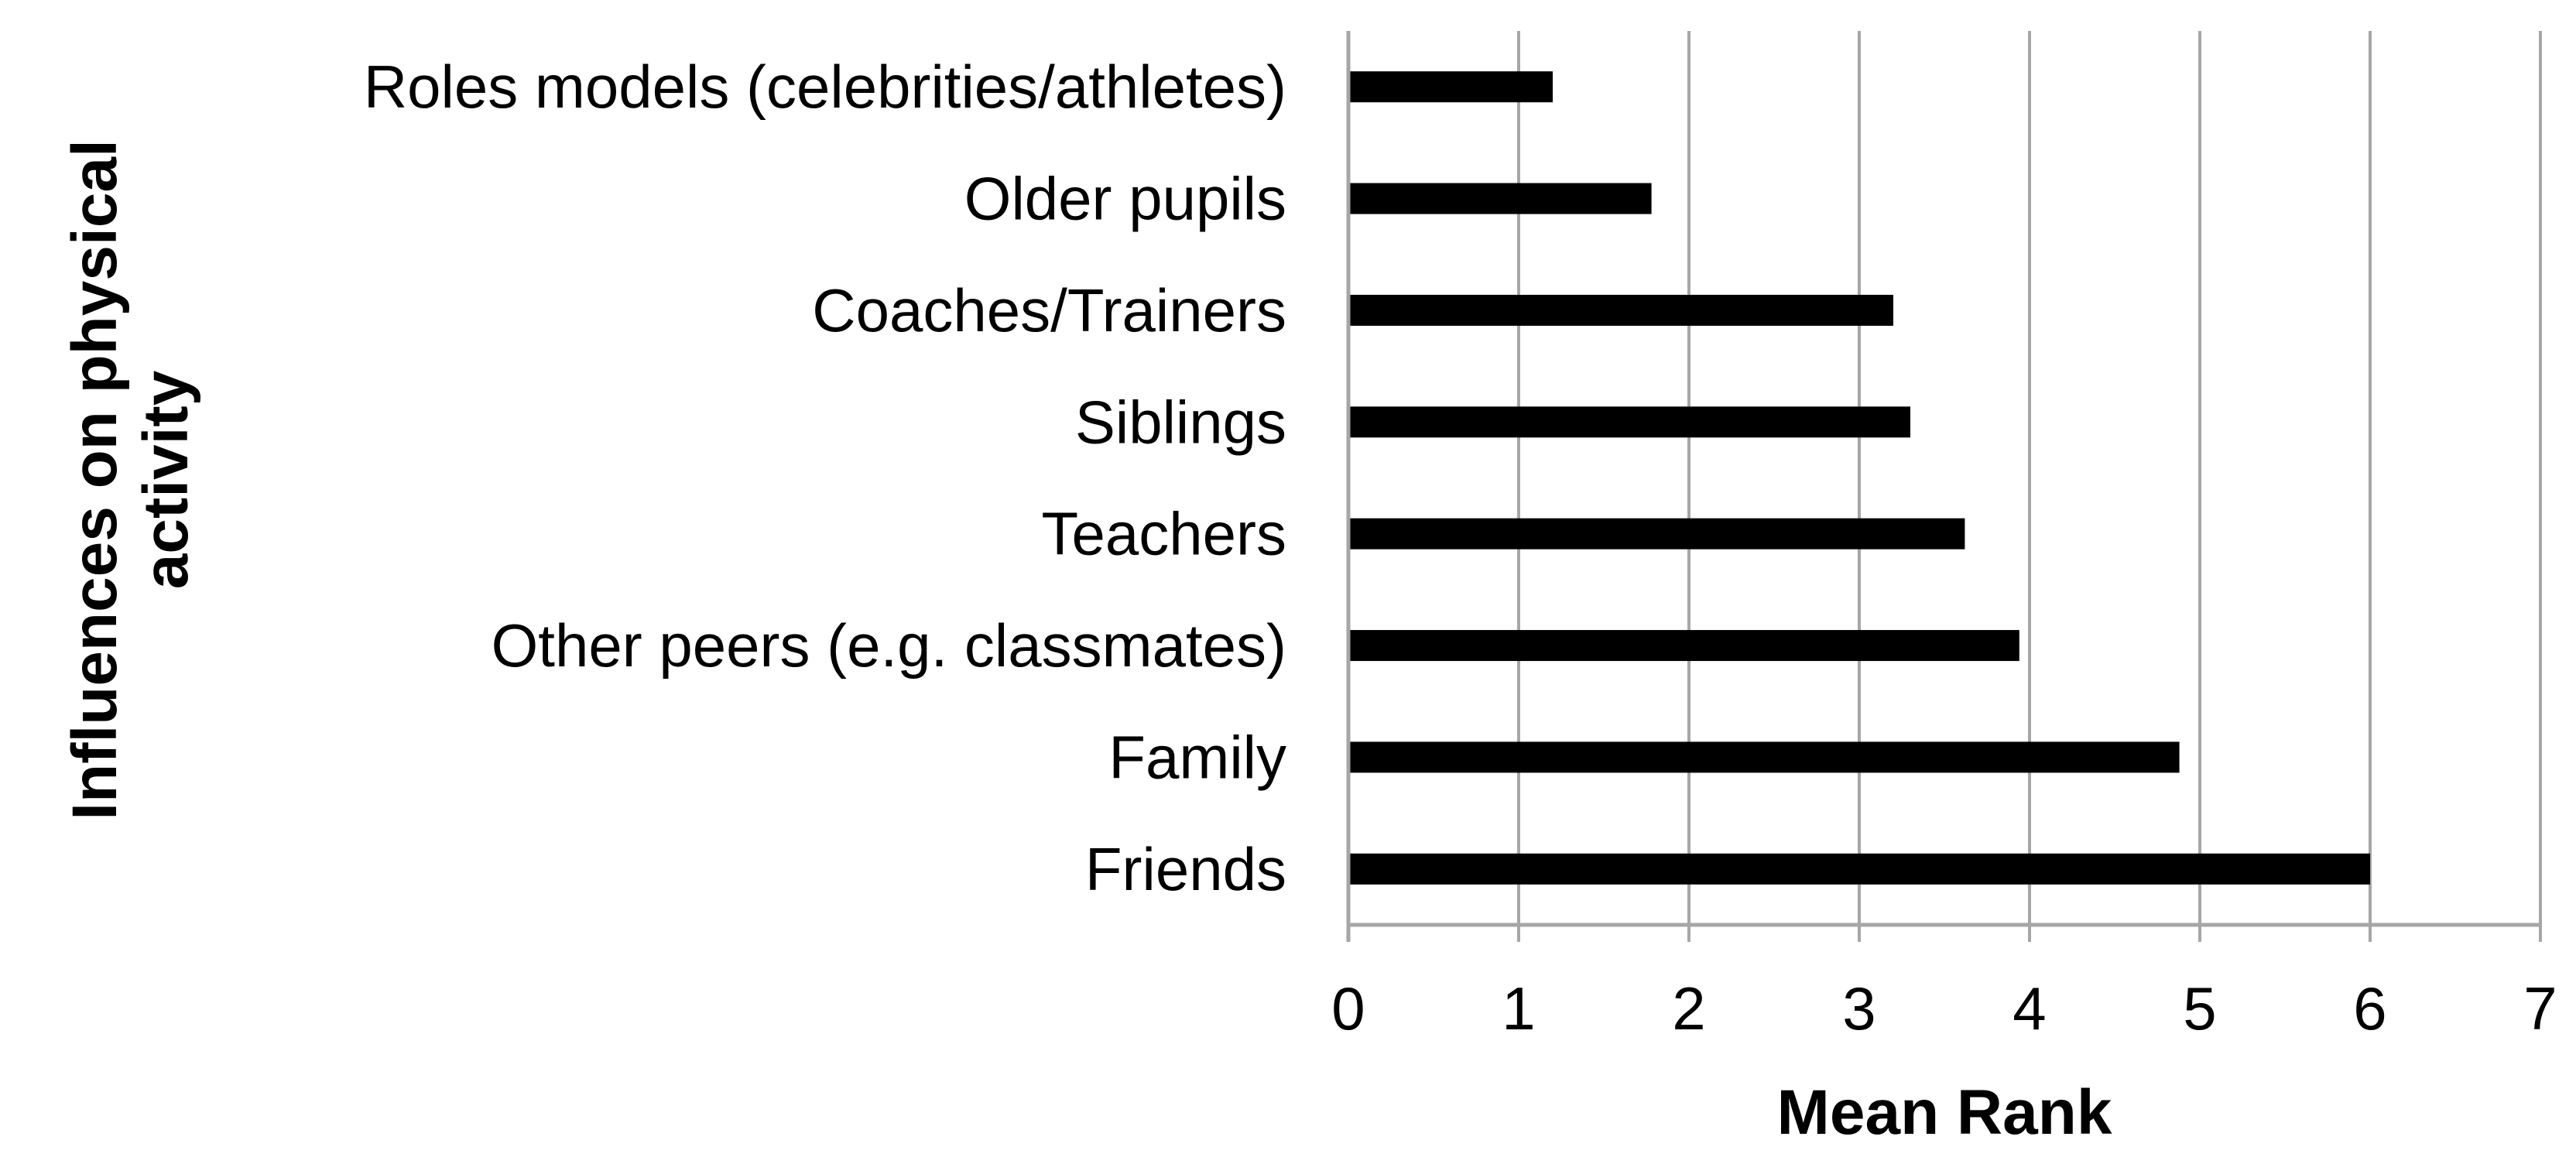  Describe the element at coordinates (2029, 1008) in the screenshot. I see `x-tick-label: 4` at that location.